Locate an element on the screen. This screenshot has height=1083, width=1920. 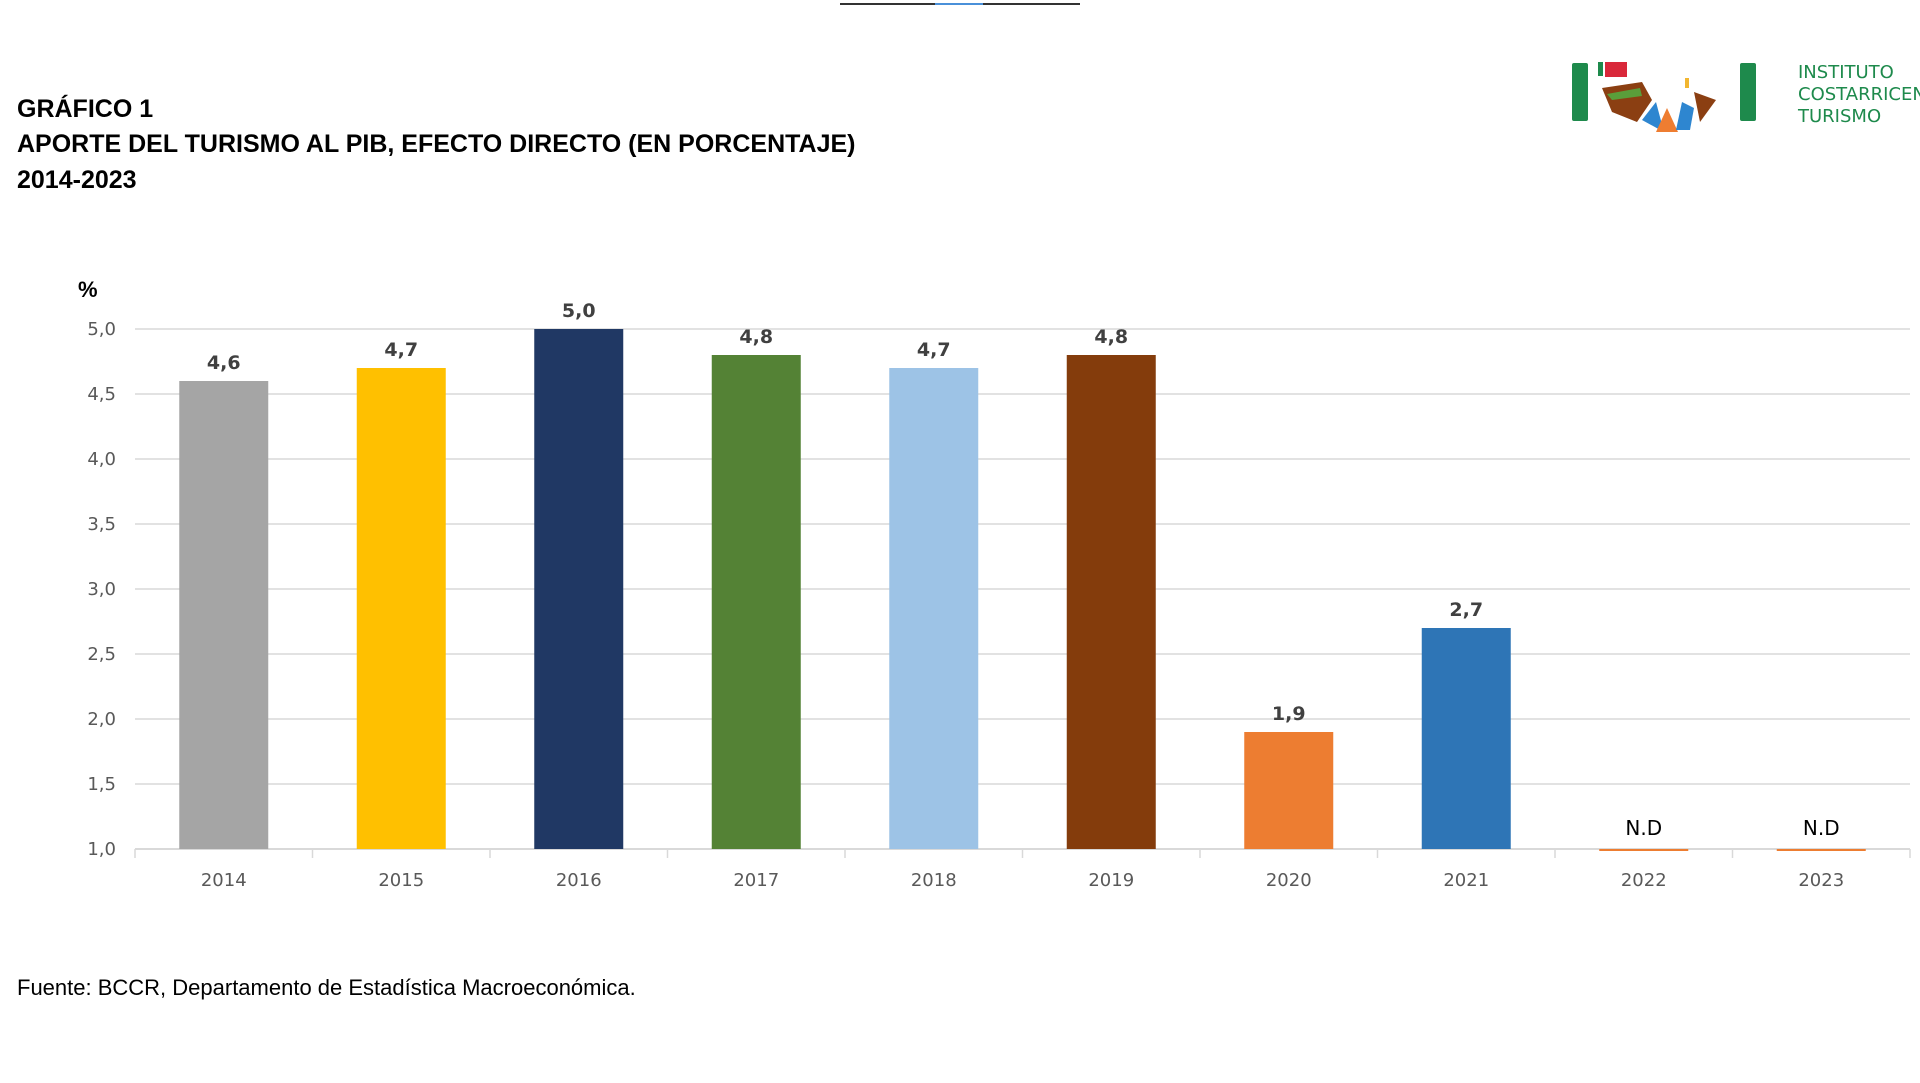
bar-2021 is located at coordinates (1466, 738).